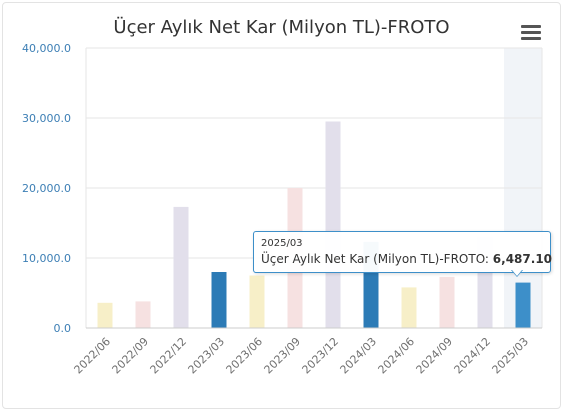 The height and width of the screenshot is (417, 565). I want to click on y-tick-label: 40,000.0, so click(46, 48).